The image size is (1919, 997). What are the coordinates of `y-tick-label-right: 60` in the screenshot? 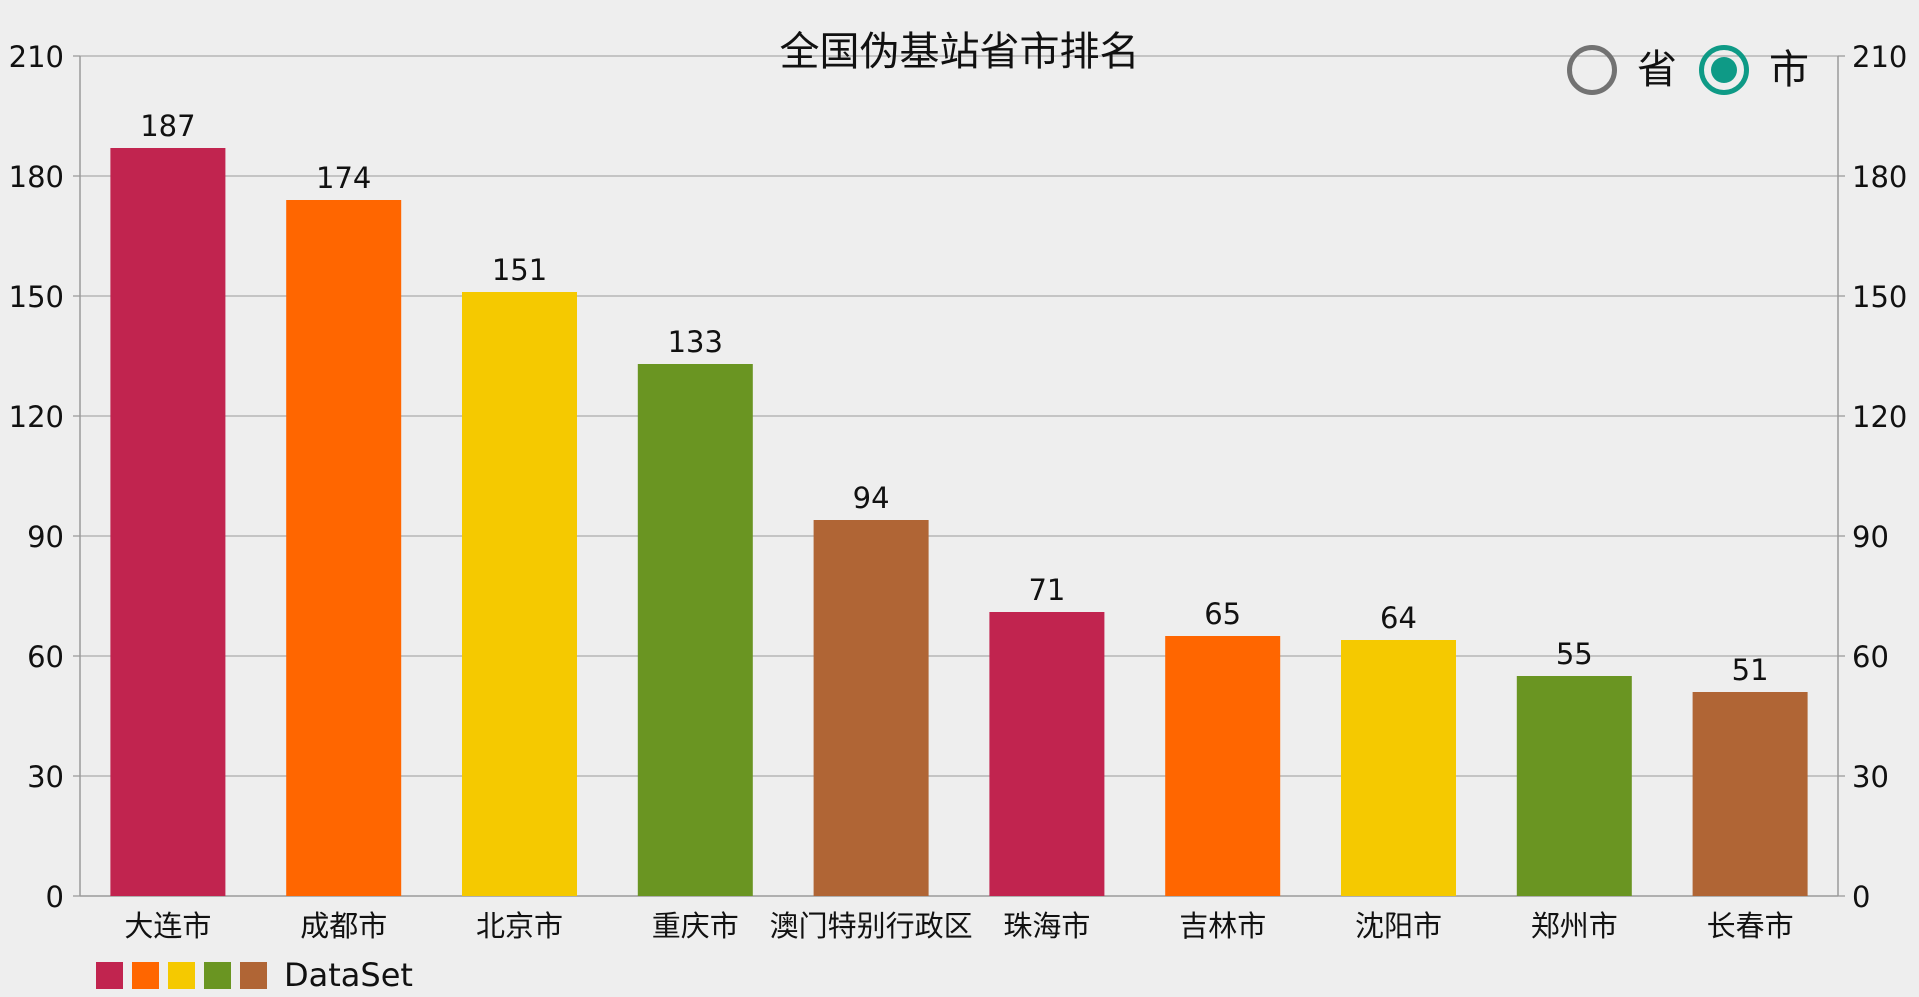 It's located at (1870, 657).